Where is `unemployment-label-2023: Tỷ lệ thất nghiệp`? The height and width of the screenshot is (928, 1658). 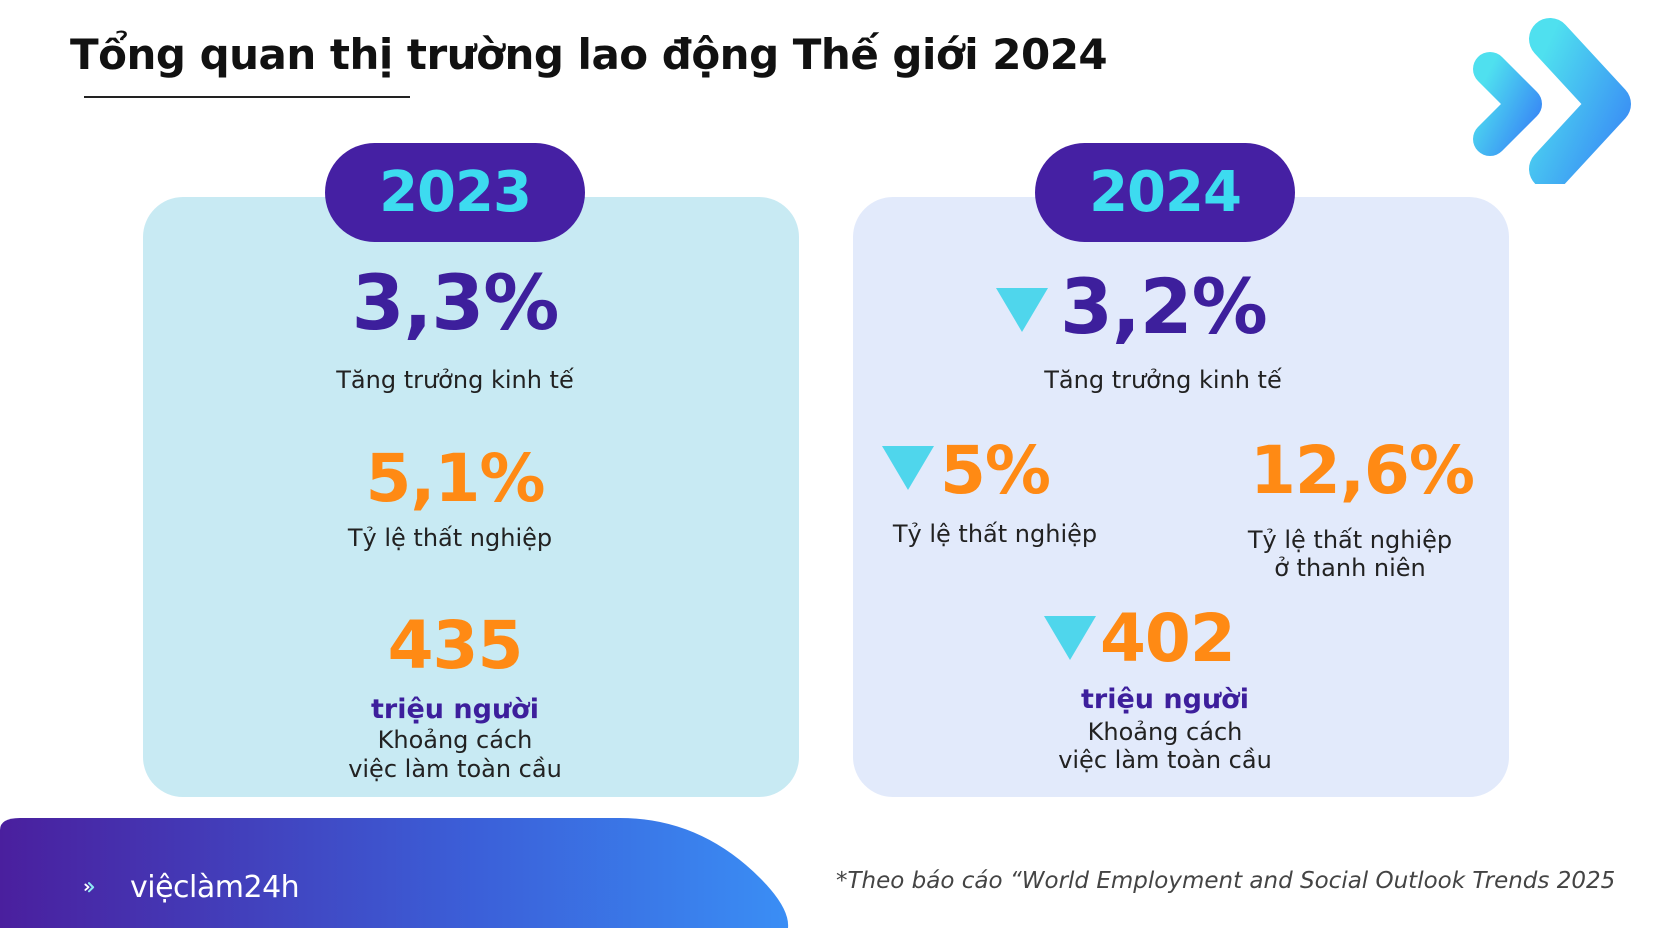 unemployment-label-2023: Tỷ lệ thất nghiệp is located at coordinates (450, 538).